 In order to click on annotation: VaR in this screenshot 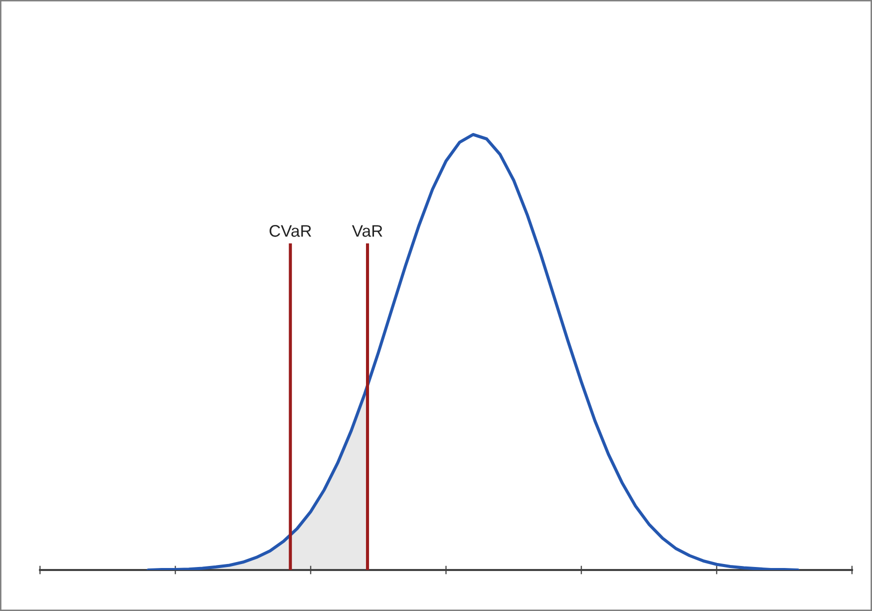, I will do `click(367, 231)`.